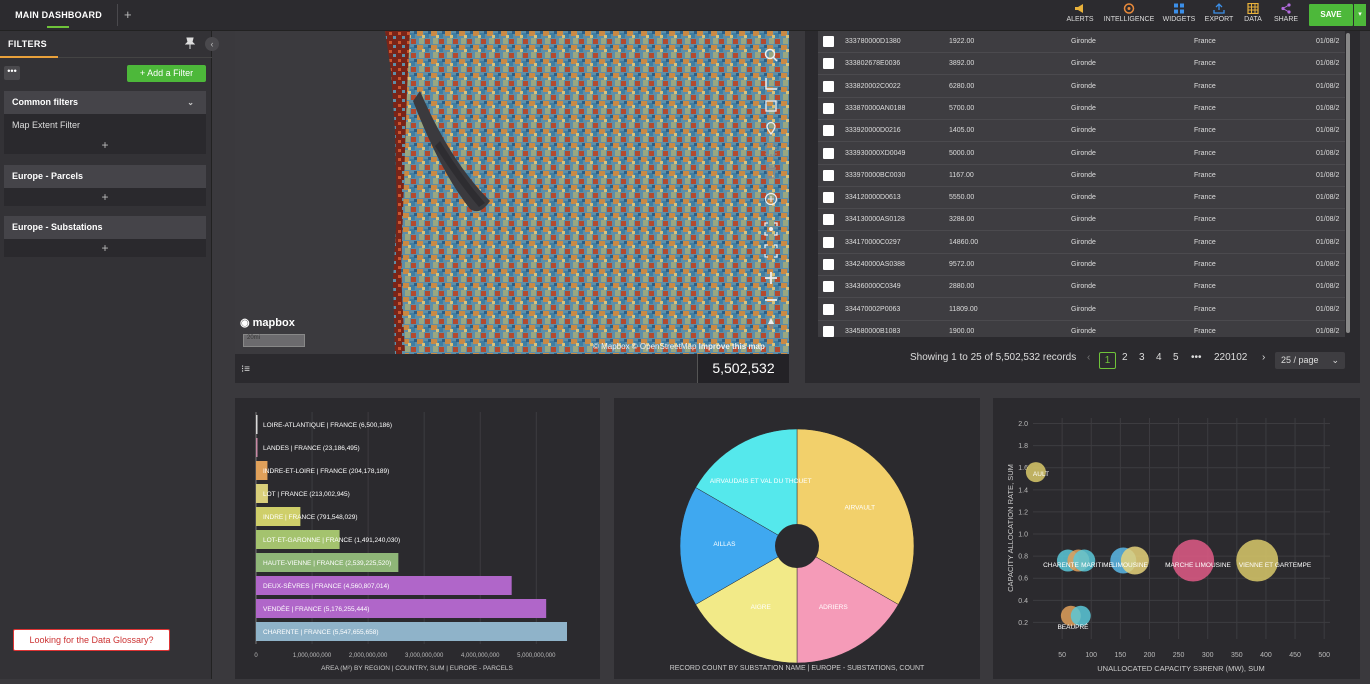  What do you see at coordinates (771, 128) in the screenshot?
I see `map-draw-point-button` at bounding box center [771, 128].